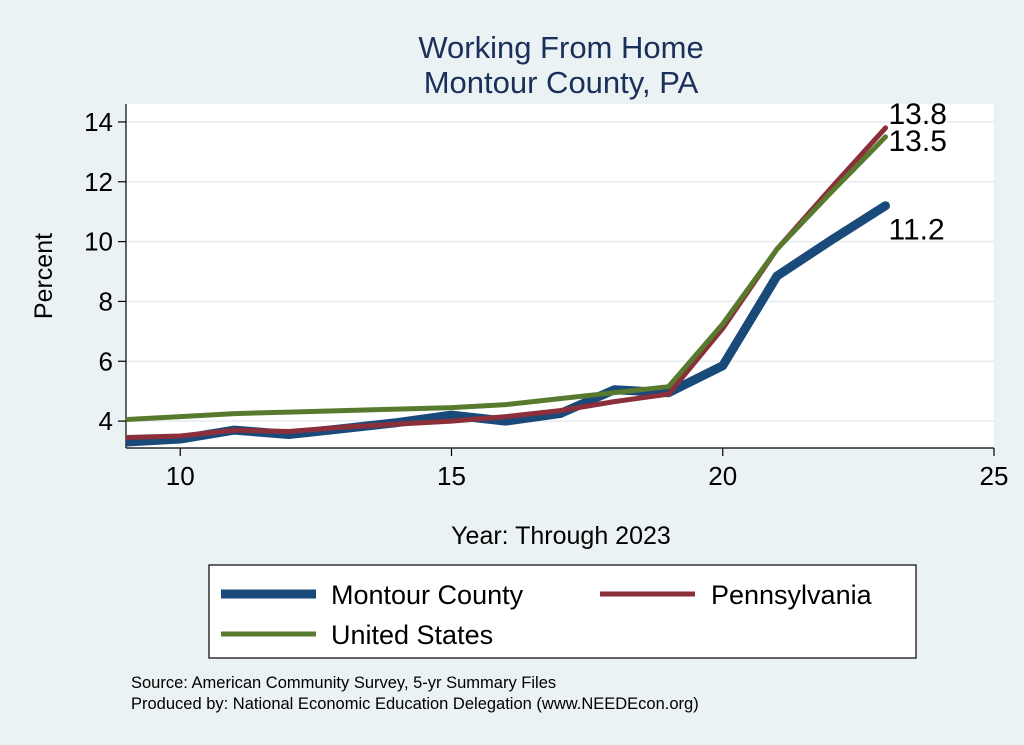 The height and width of the screenshot is (745, 1024). I want to click on x-axis-label: Year: Through 2023, so click(561, 536).